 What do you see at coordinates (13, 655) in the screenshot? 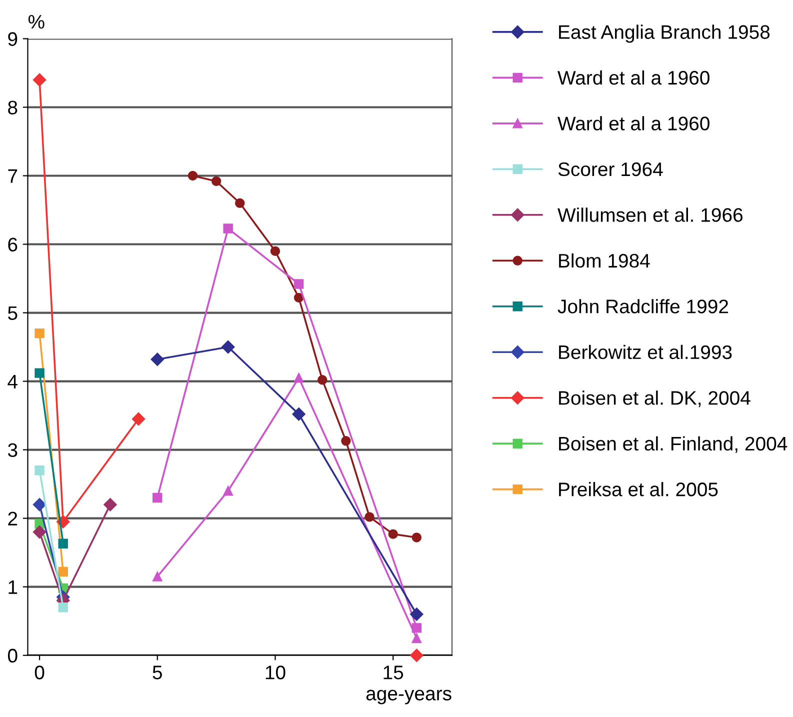
I see `y-tick-label: 0` at bounding box center [13, 655].